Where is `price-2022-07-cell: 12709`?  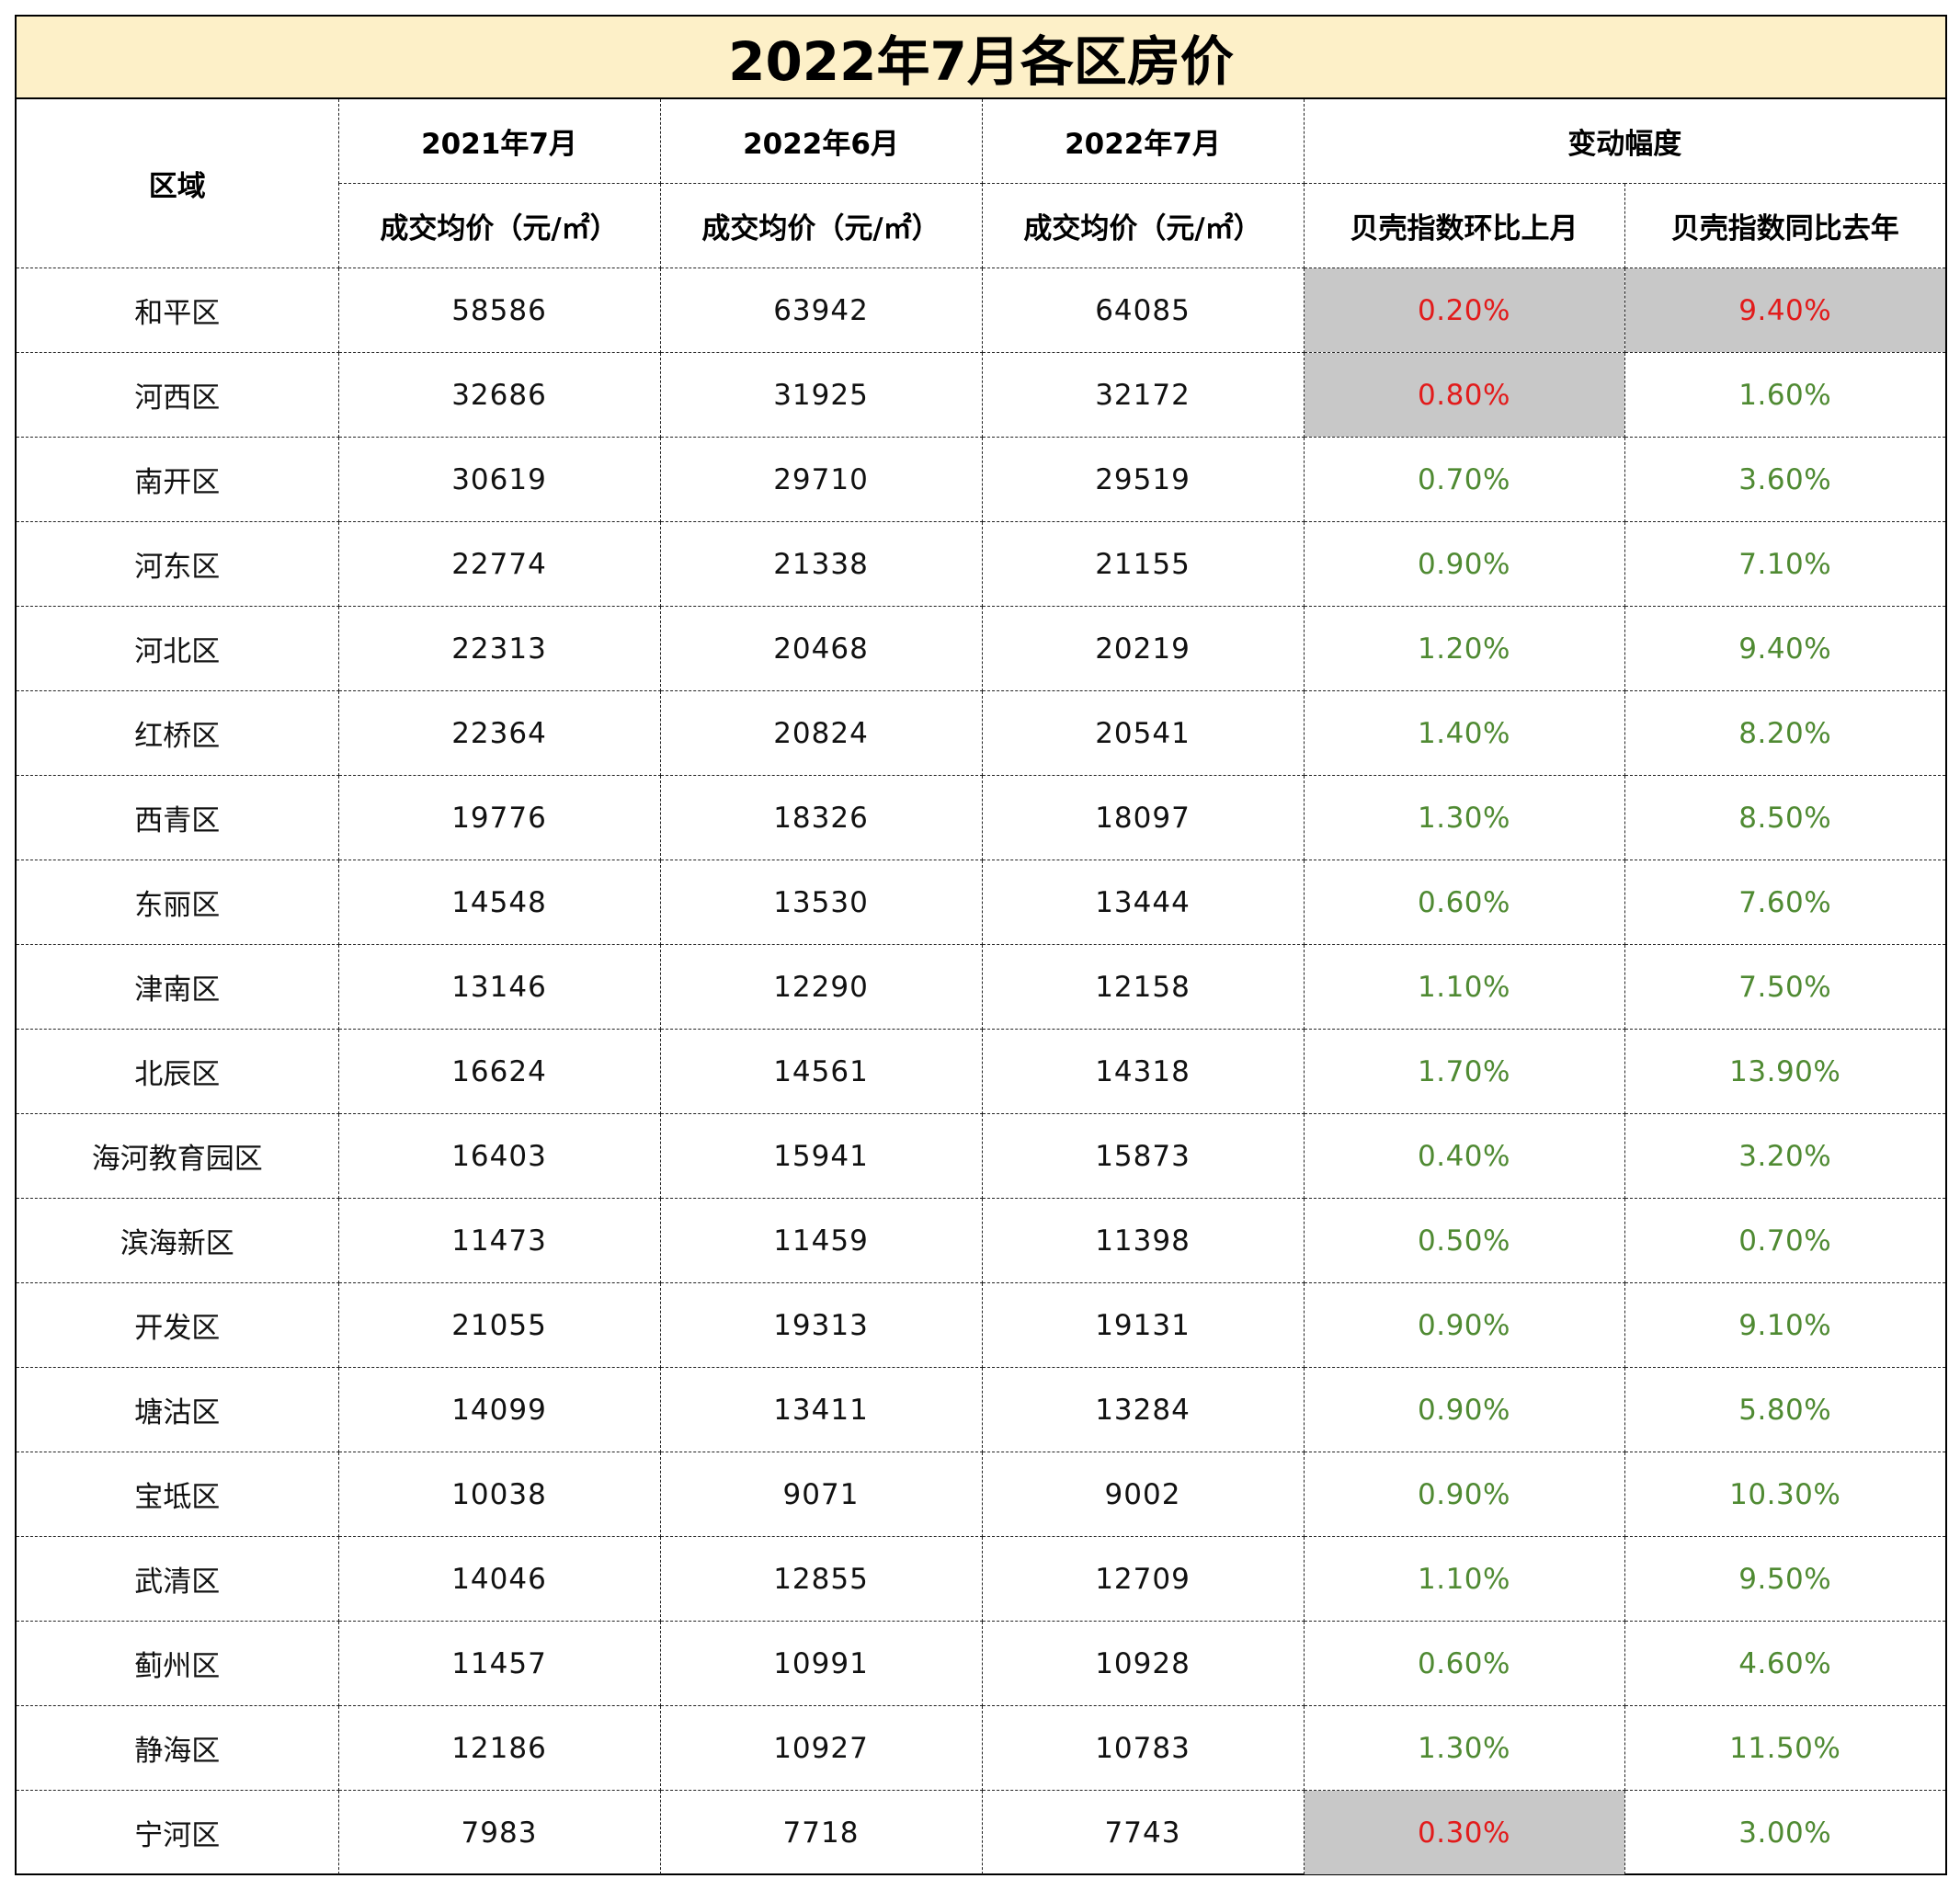
price-2022-07-cell: 12709 is located at coordinates (1143, 1579).